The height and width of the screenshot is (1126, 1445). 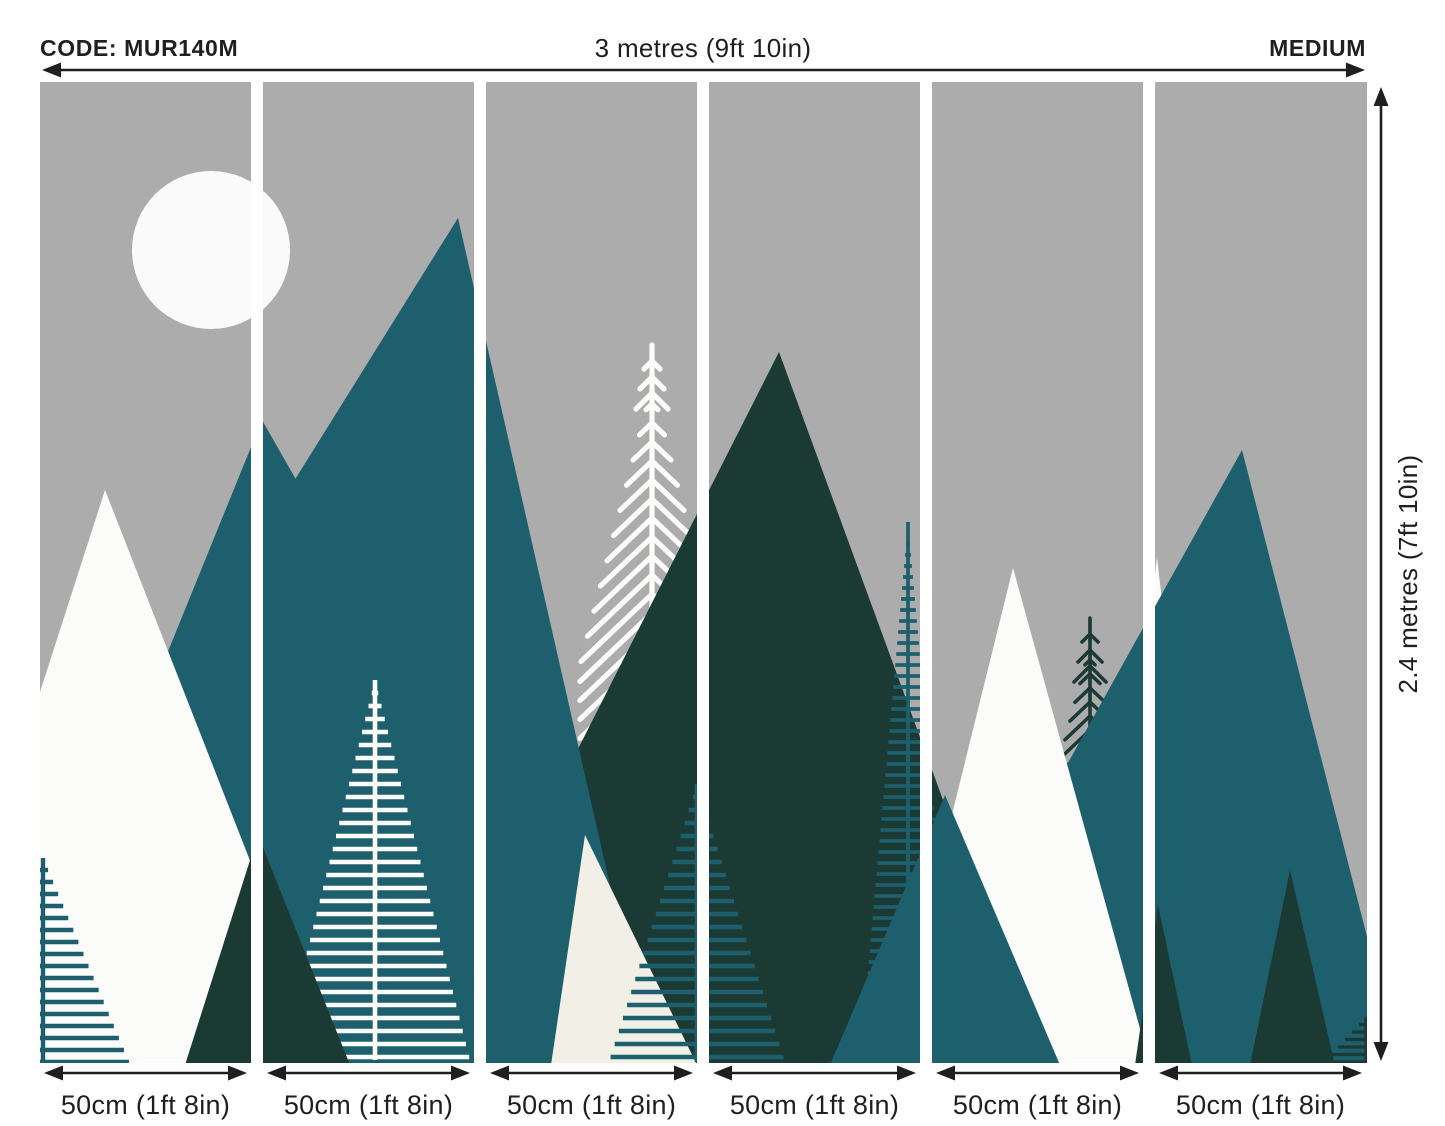 I want to click on teal-striped-tree-seam4, so click(x=908, y=791).